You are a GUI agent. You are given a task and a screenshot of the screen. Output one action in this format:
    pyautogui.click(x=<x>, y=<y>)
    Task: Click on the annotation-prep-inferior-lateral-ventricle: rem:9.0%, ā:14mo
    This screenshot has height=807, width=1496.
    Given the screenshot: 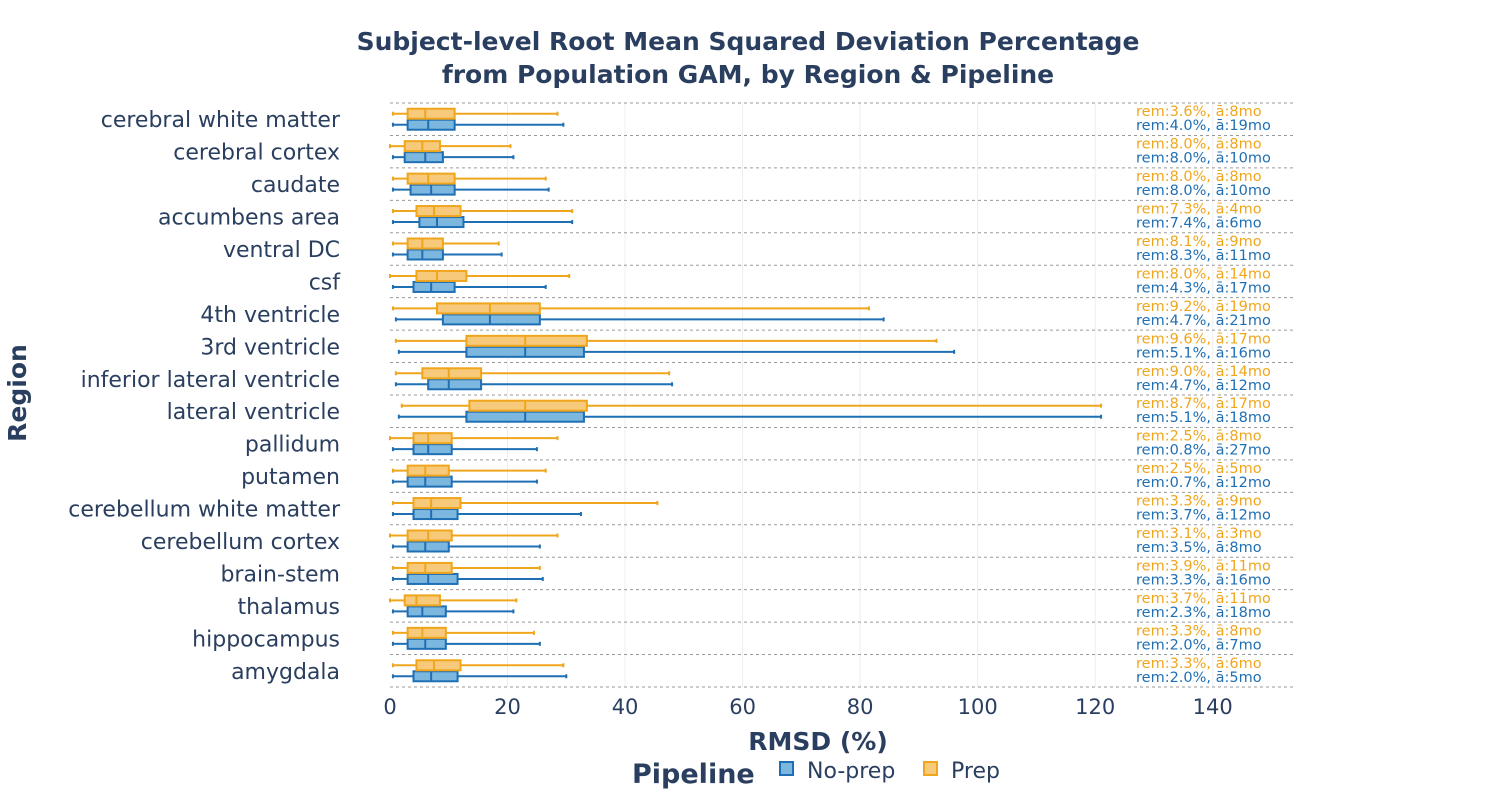 What is the action you would take?
    pyautogui.click(x=1203, y=372)
    